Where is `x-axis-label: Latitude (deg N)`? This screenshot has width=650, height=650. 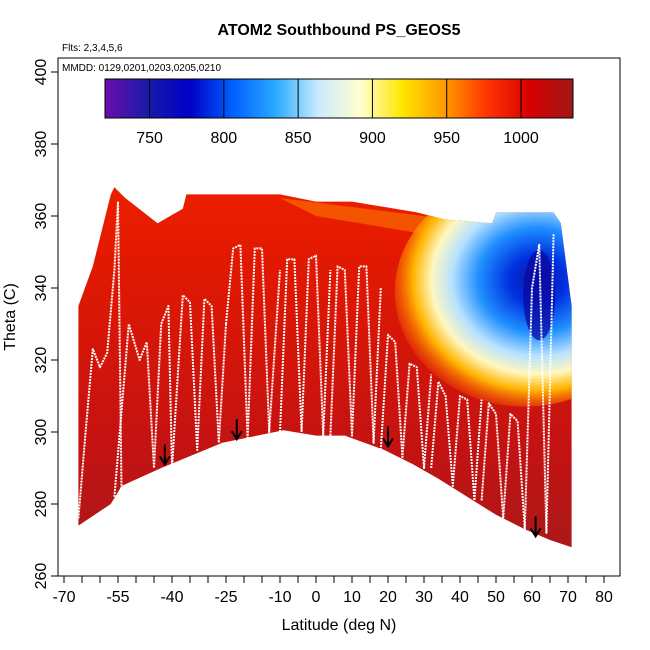
x-axis-label: Latitude (deg N) is located at coordinates (339, 625).